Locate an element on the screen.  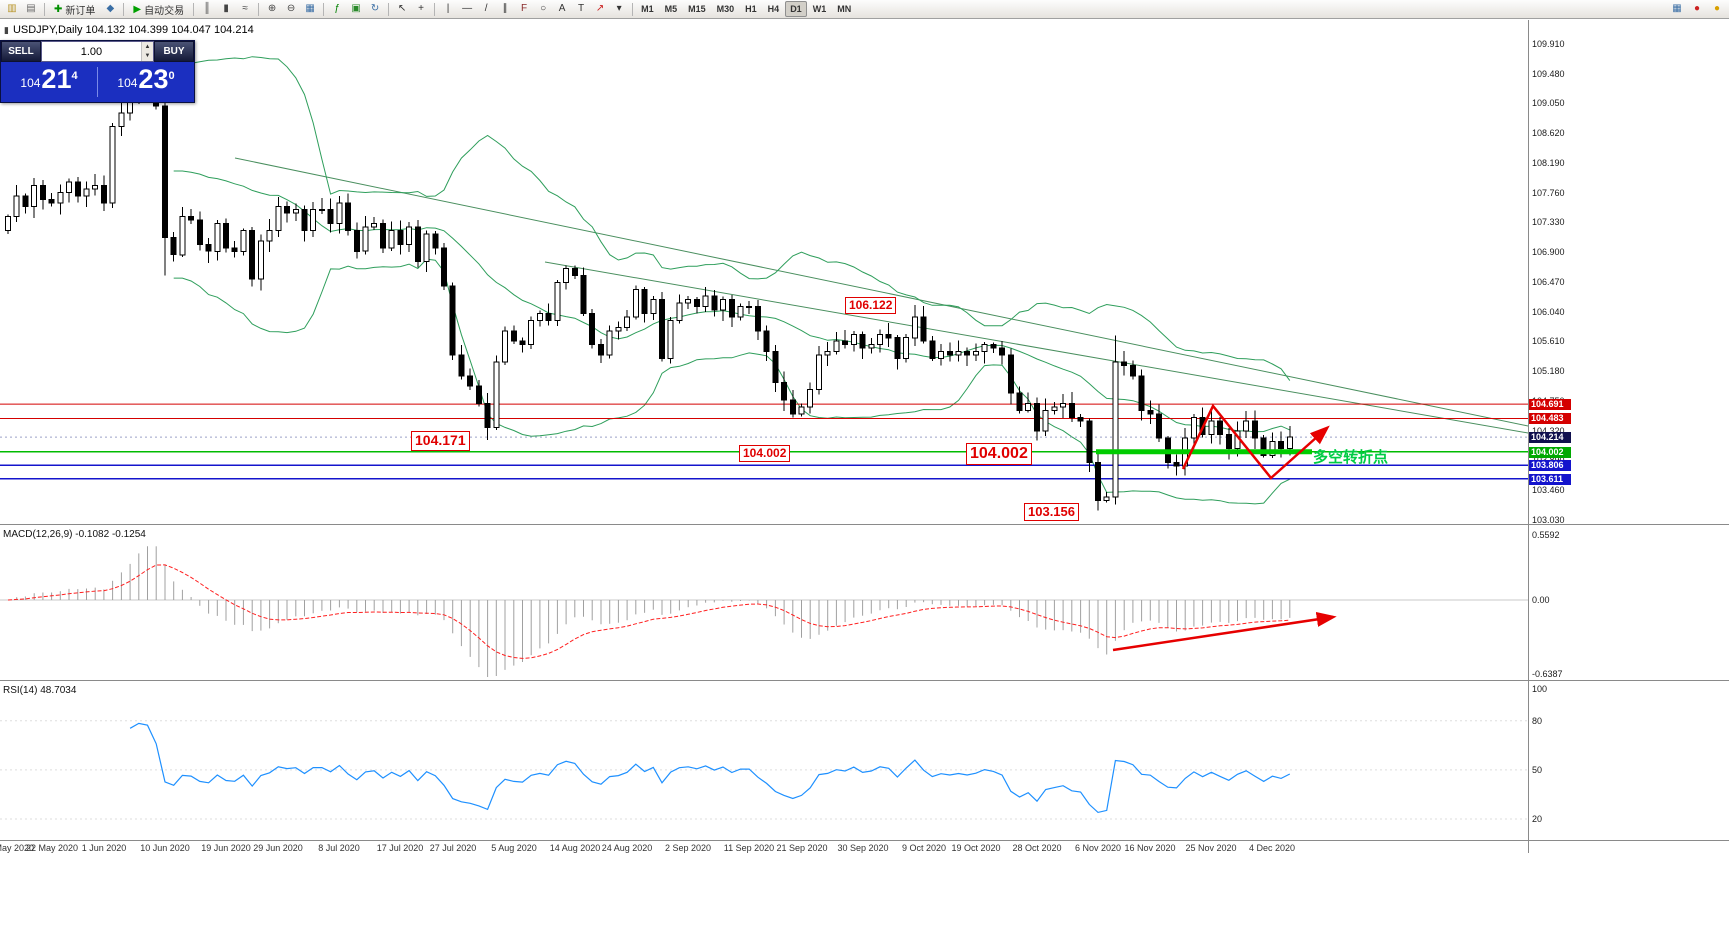
refresh-icon: ↻ is located at coordinates (375, 9).